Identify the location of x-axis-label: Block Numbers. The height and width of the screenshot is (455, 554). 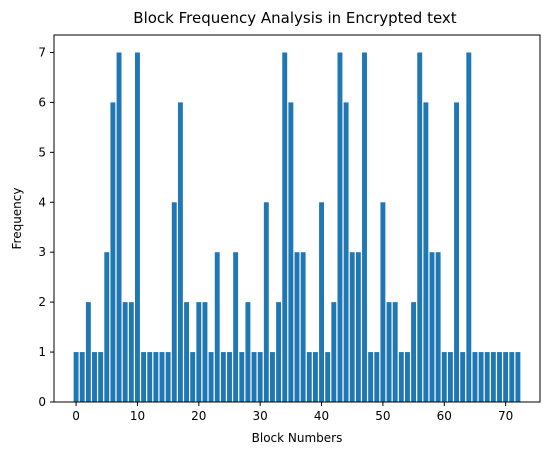
(297, 438).